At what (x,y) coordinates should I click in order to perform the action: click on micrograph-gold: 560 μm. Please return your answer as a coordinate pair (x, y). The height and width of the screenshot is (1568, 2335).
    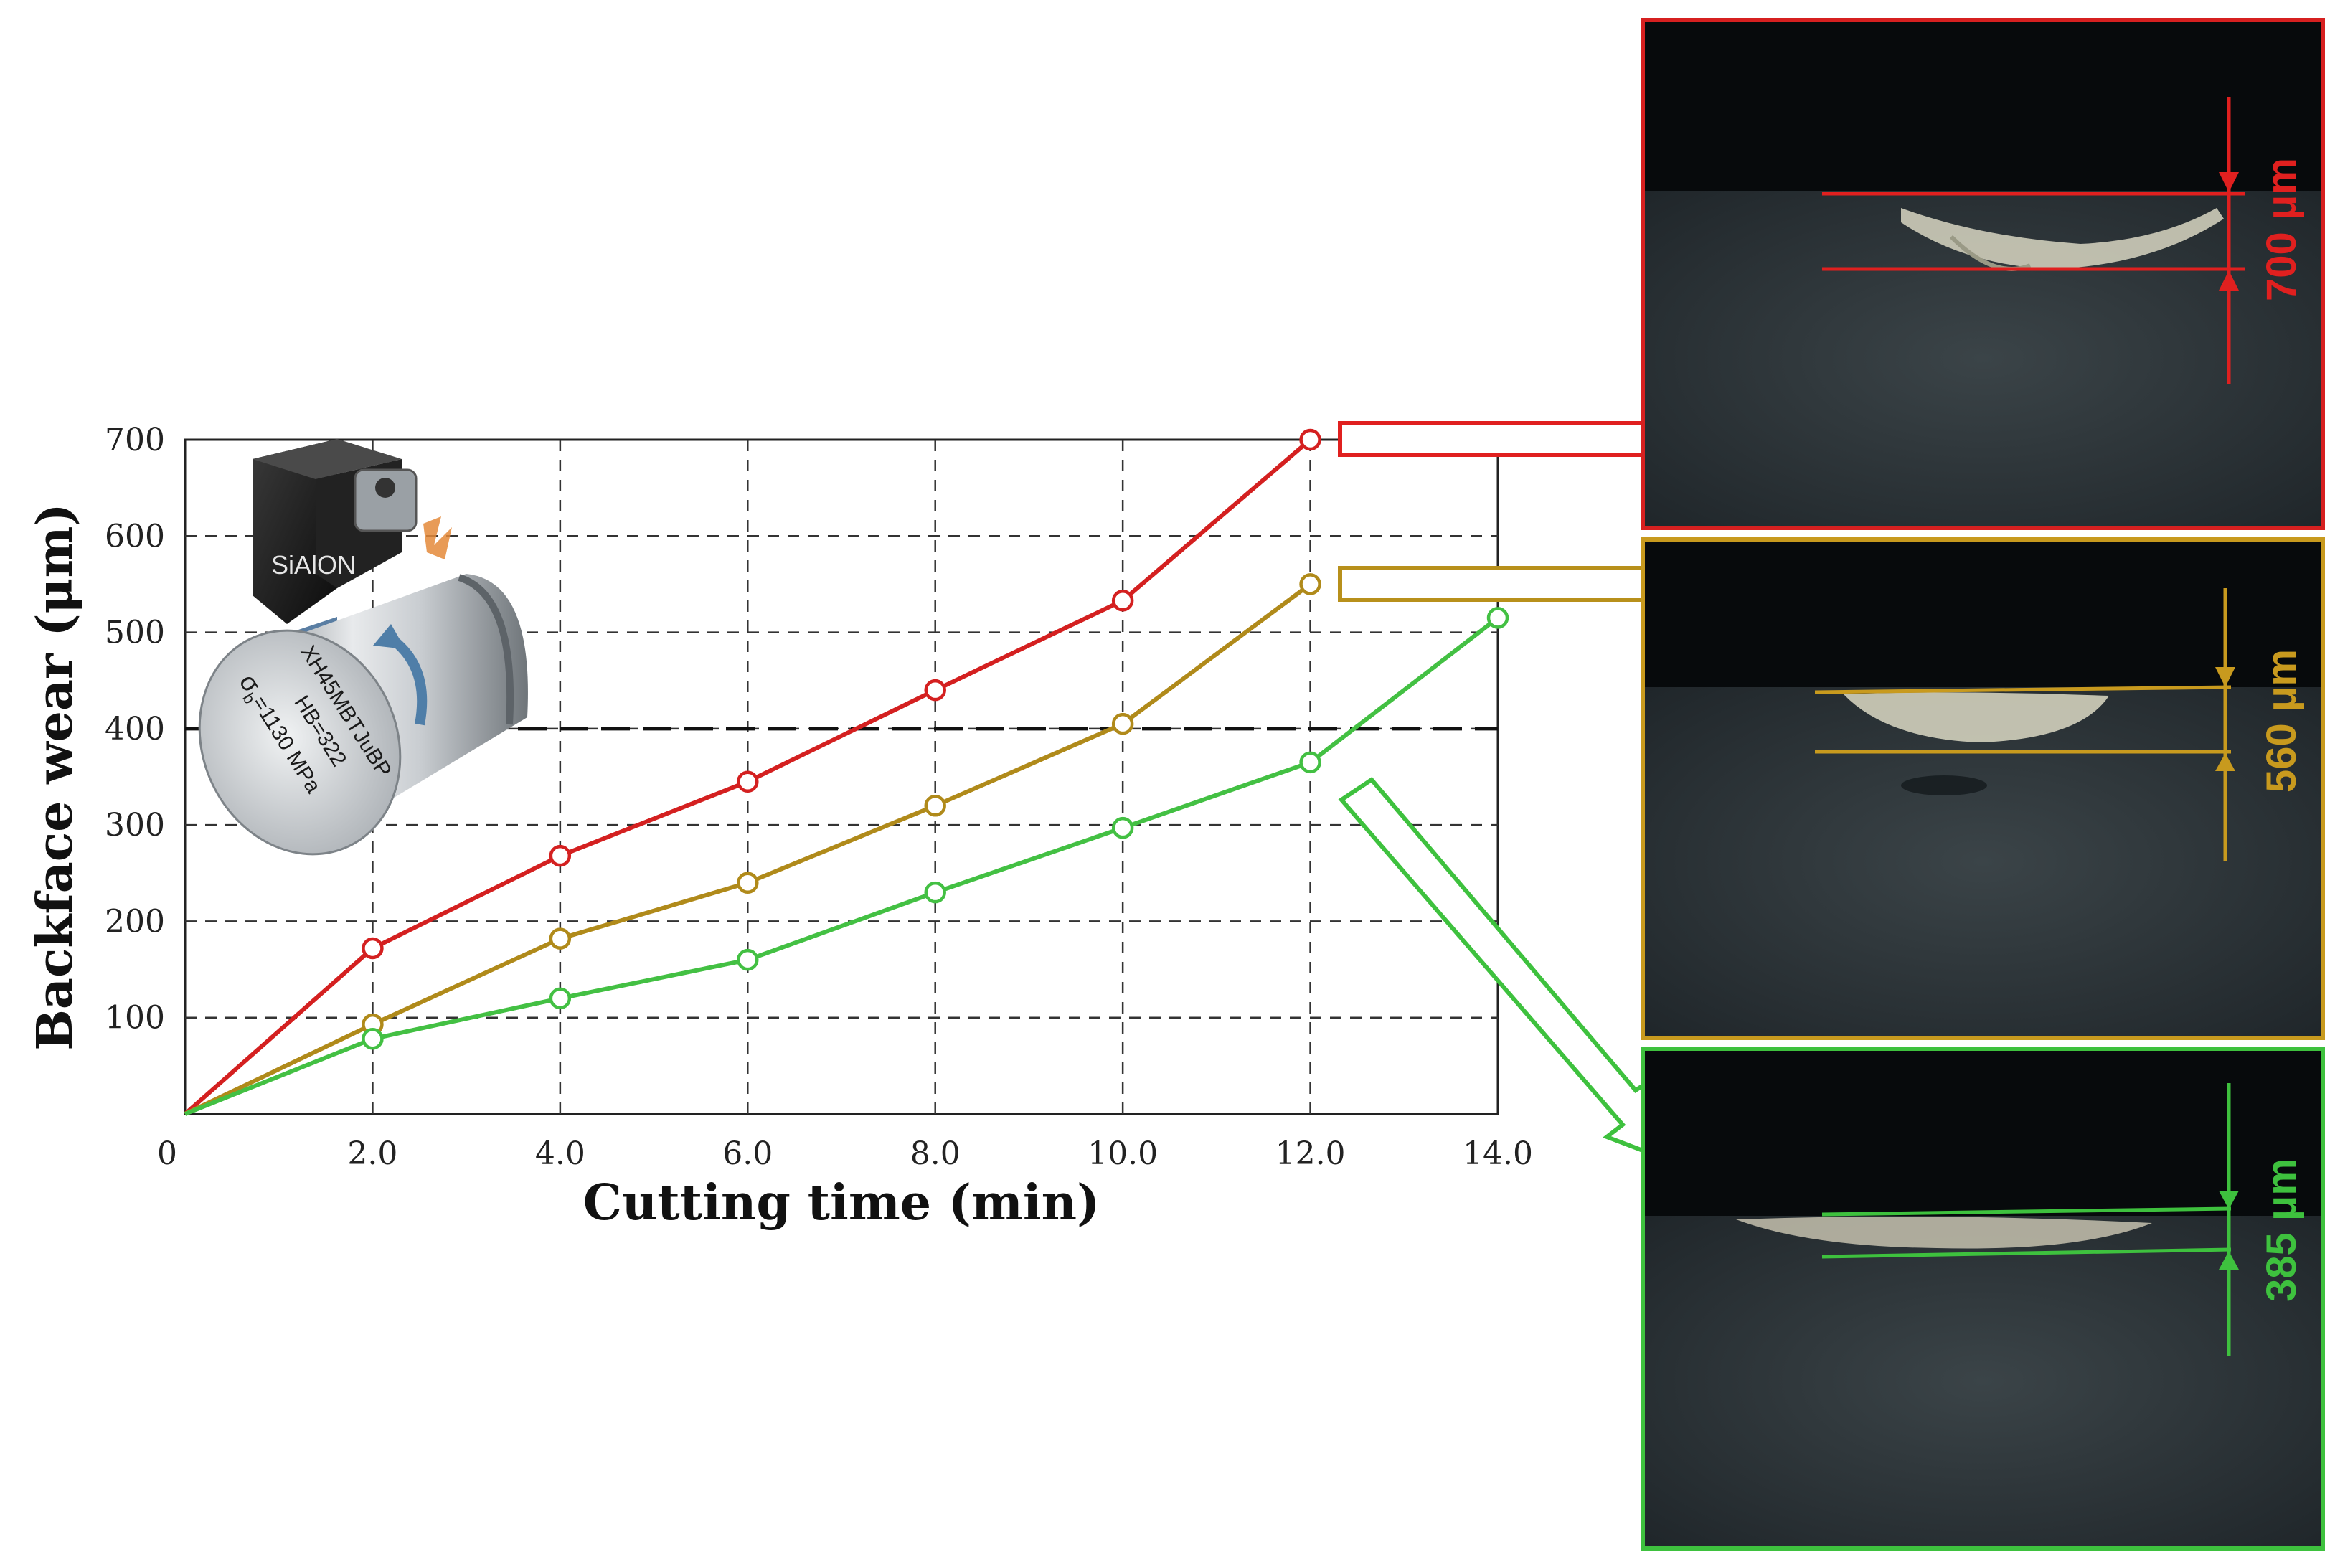
    Looking at the image, I should click on (1983, 789).